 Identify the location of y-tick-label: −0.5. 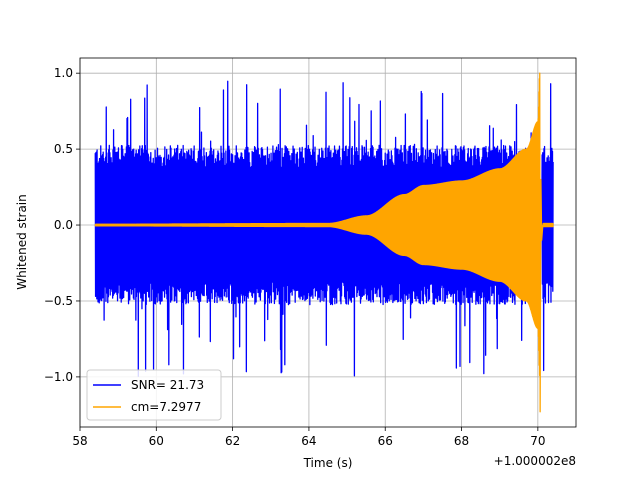
(58, 301).